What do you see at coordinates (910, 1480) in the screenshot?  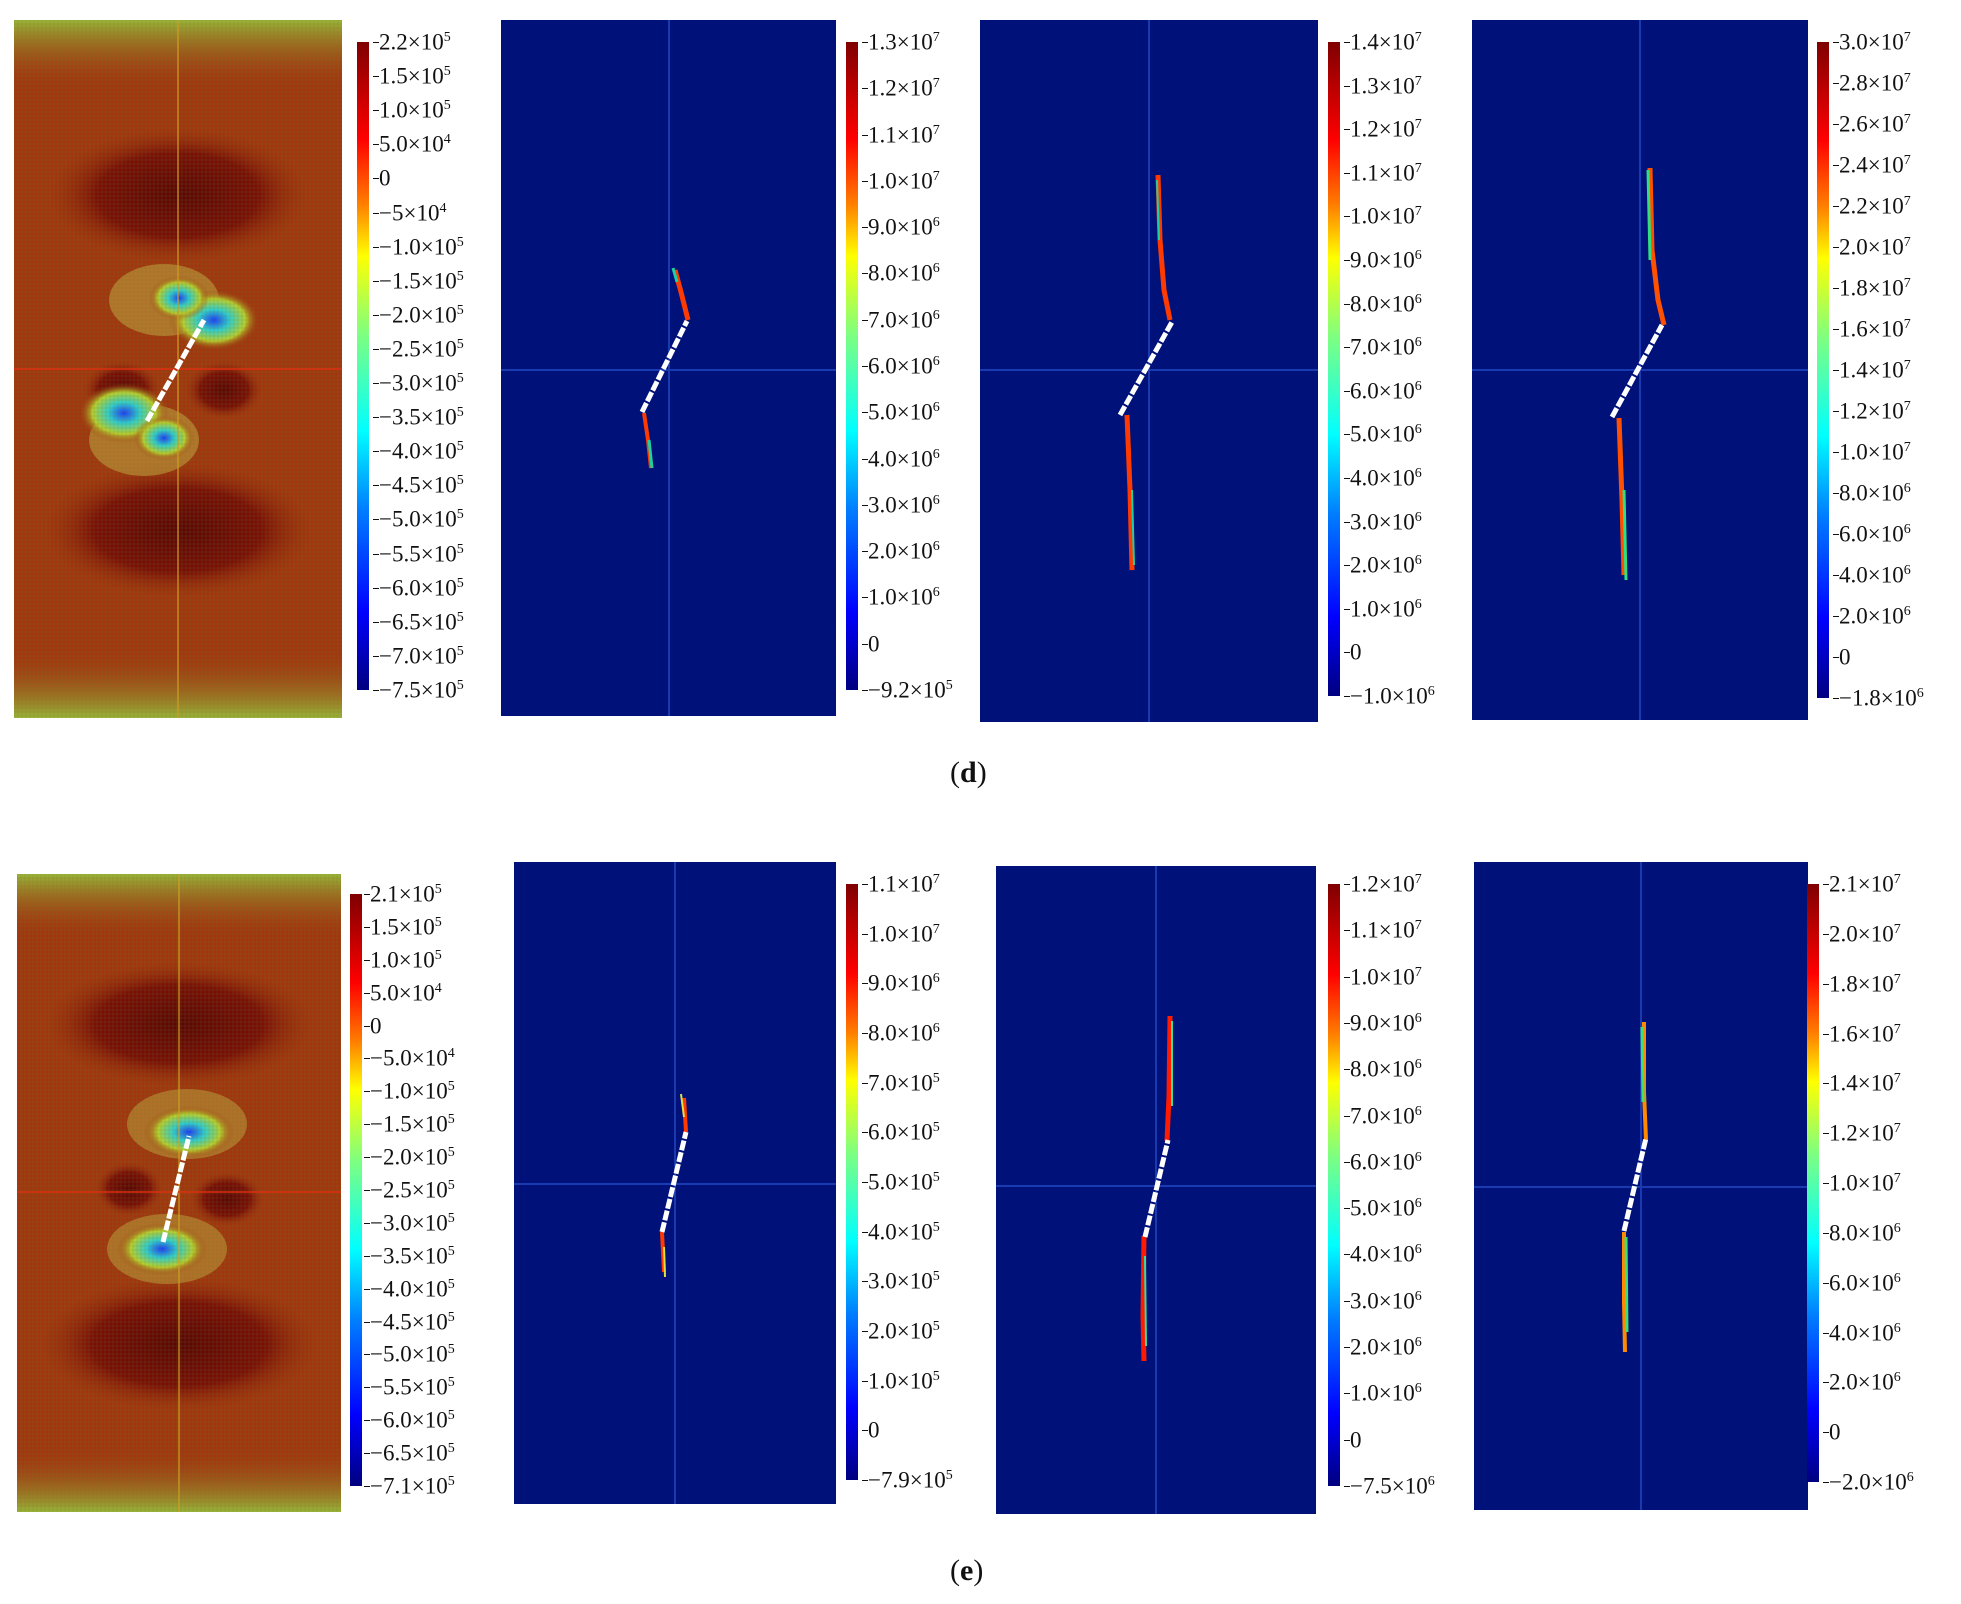 I see `colorbar-tick-label: −7.9×10⁵` at bounding box center [910, 1480].